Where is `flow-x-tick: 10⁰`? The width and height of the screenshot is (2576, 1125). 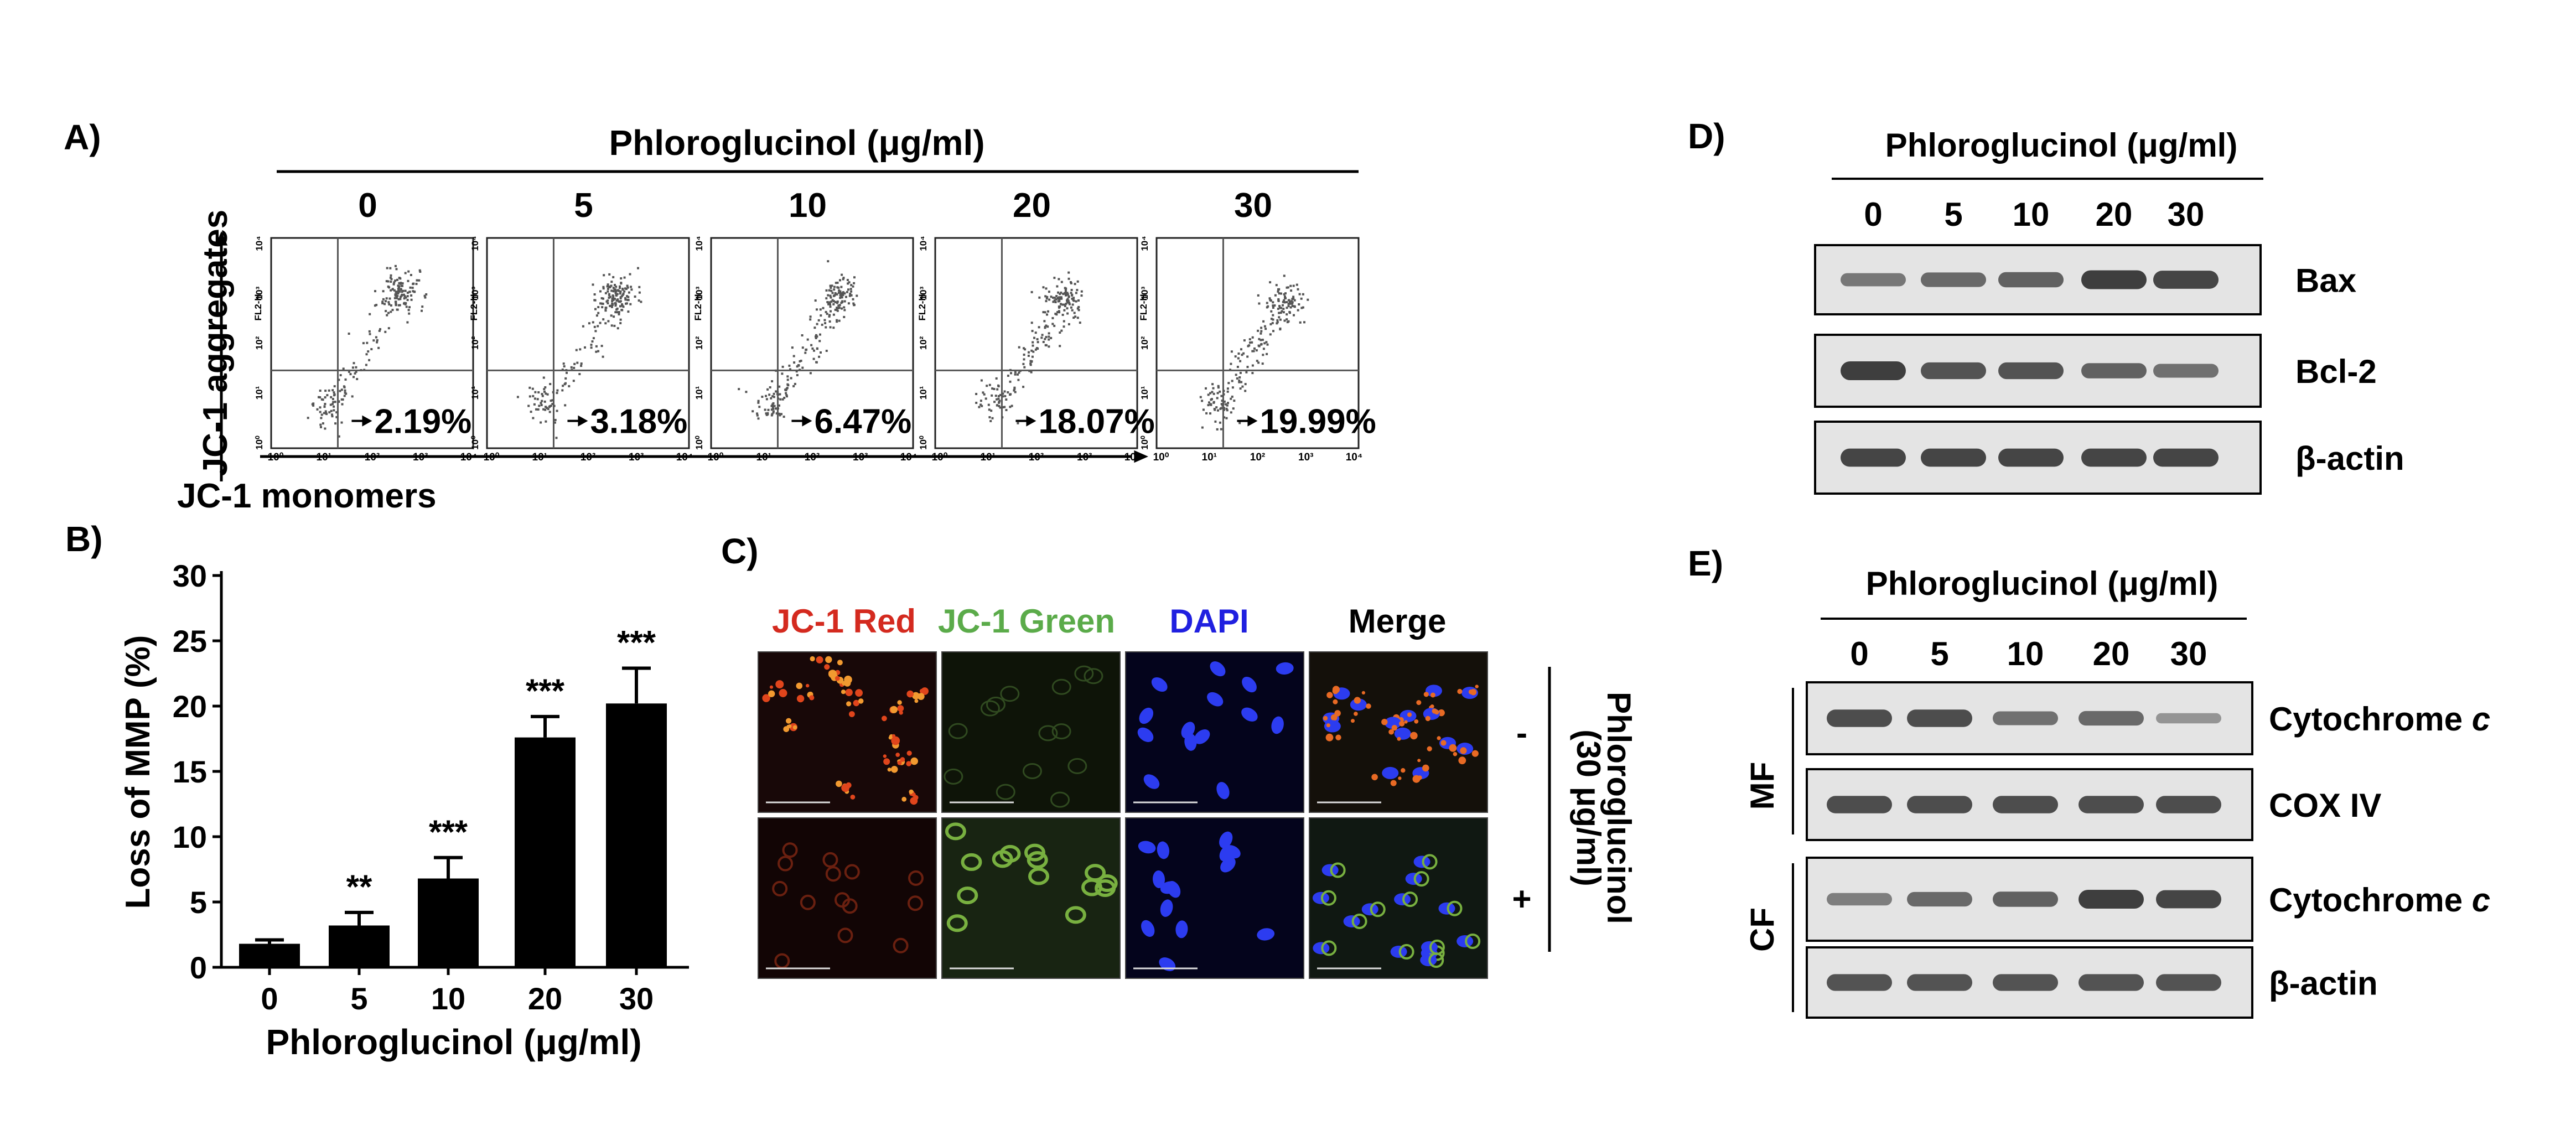
flow-x-tick: 10⁰ is located at coordinates (1161, 457).